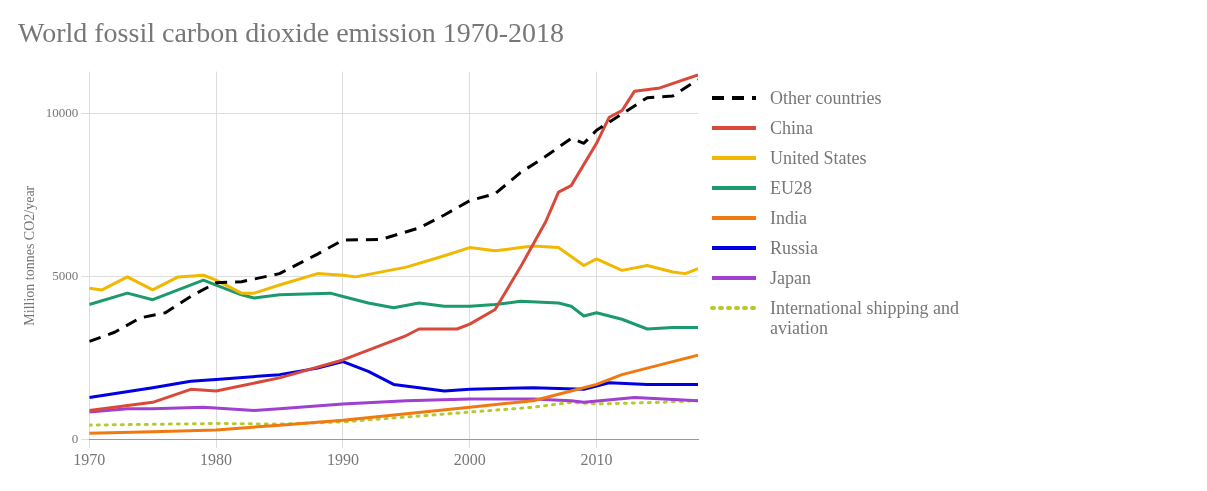 The width and height of the screenshot is (1207, 491). Describe the element at coordinates (216, 459) in the screenshot. I see `x-tick-label: 1980` at that location.